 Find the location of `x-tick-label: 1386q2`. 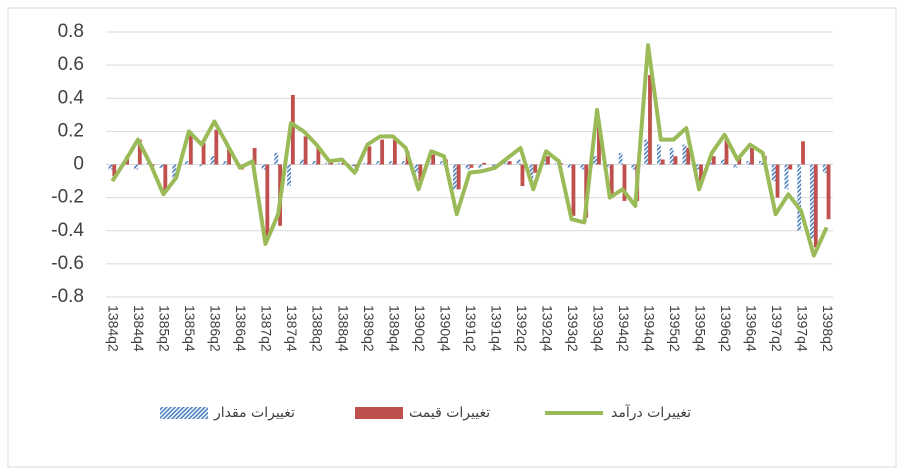

x-tick-label: 1386q2 is located at coordinates (216, 328).